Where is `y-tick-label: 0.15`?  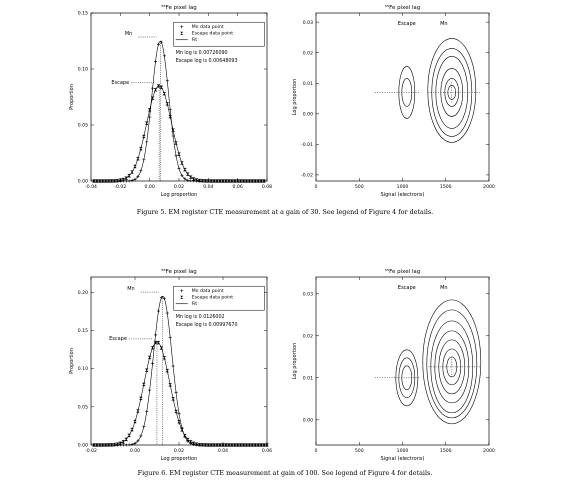 y-tick-label: 0.15 is located at coordinates (83, 331).